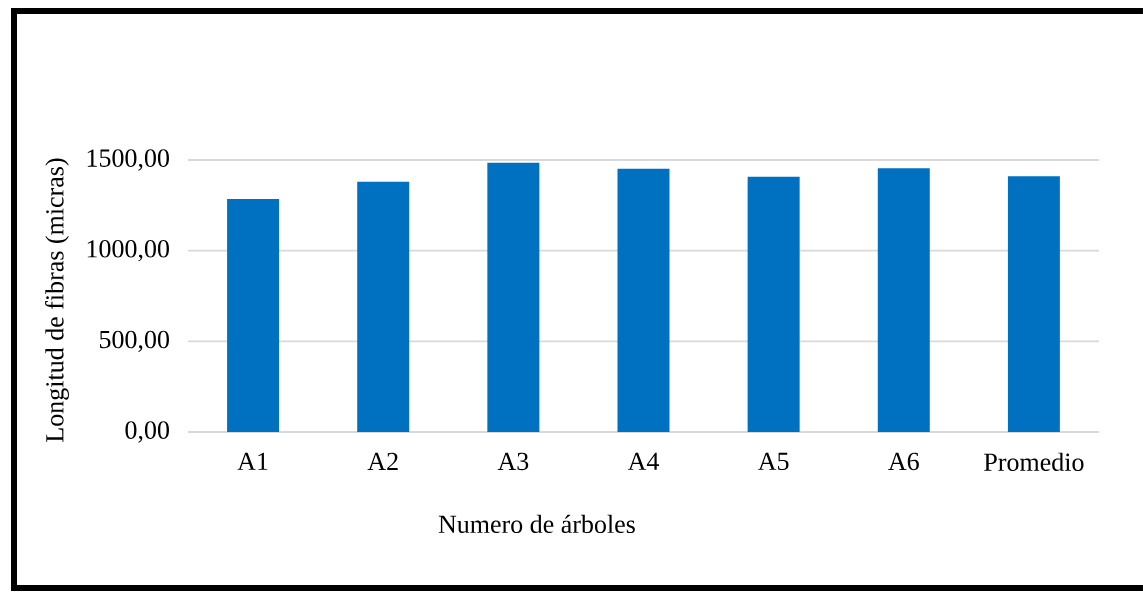 This screenshot has height=592, width=1143. What do you see at coordinates (147, 432) in the screenshot?
I see `y-tick-label: 0,00` at bounding box center [147, 432].